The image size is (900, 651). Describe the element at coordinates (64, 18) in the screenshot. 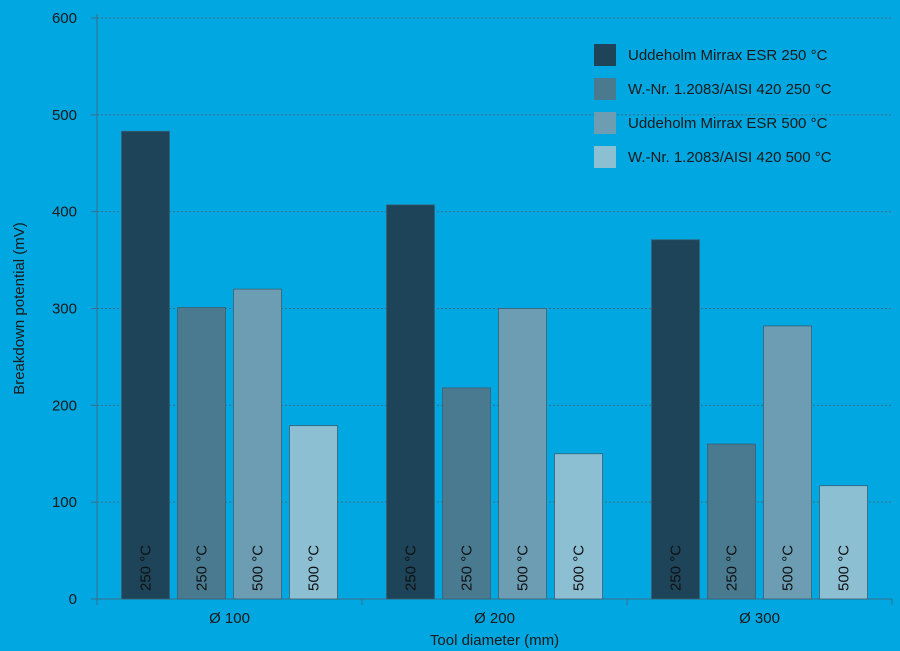

I see `y-tick-label: 600` at that location.